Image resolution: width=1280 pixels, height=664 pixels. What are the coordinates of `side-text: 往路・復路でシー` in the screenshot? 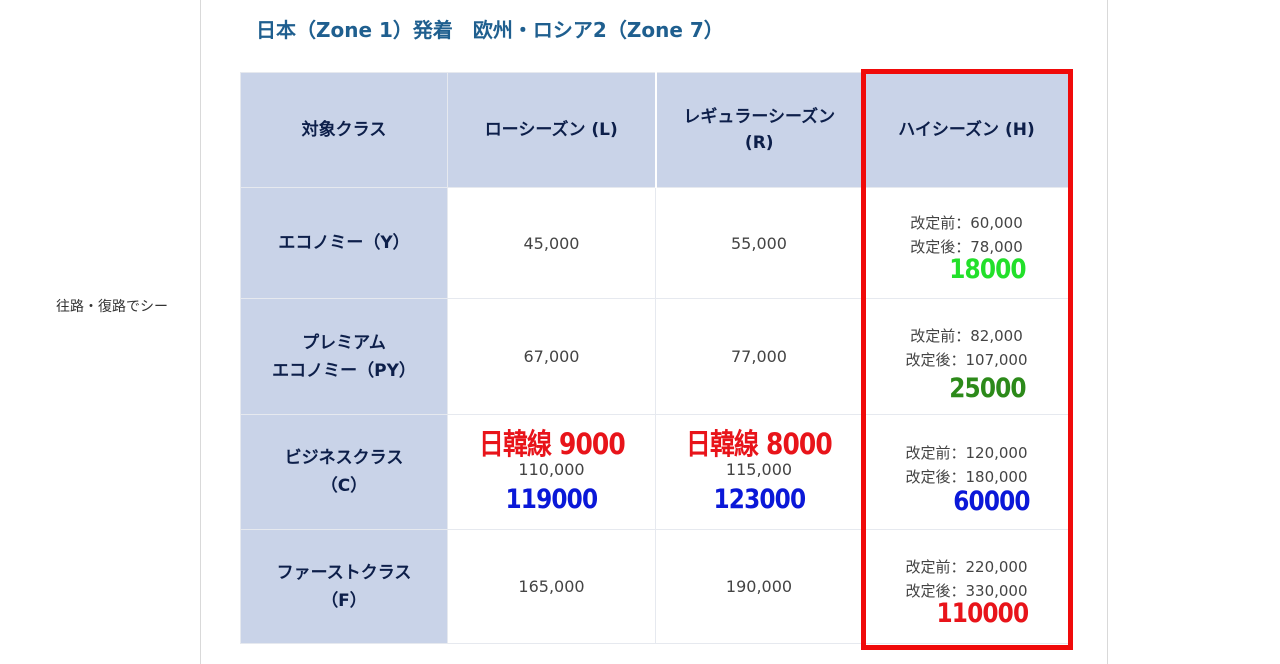 It's located at (112, 307).